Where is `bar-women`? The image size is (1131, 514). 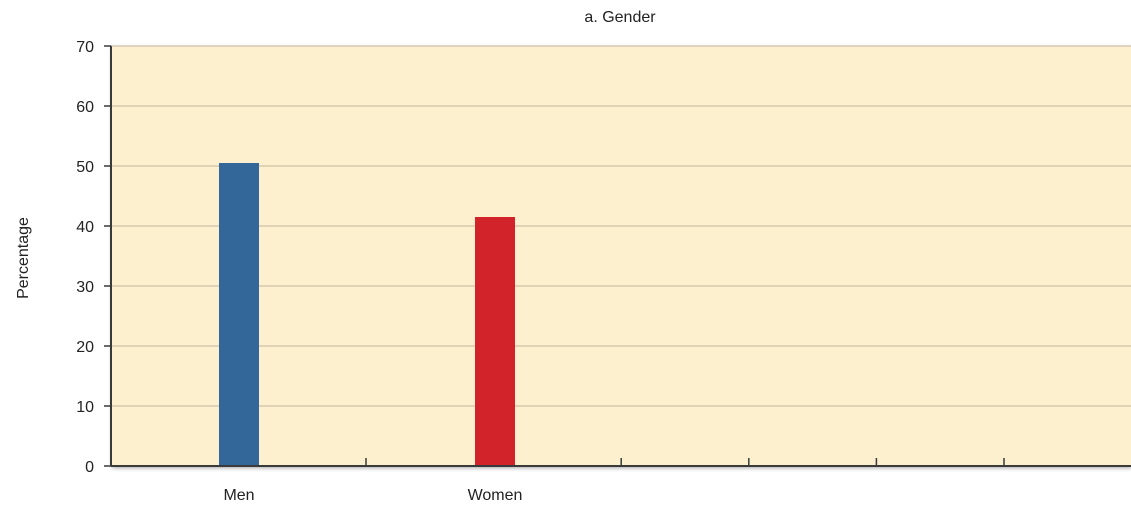
bar-women is located at coordinates (495, 341).